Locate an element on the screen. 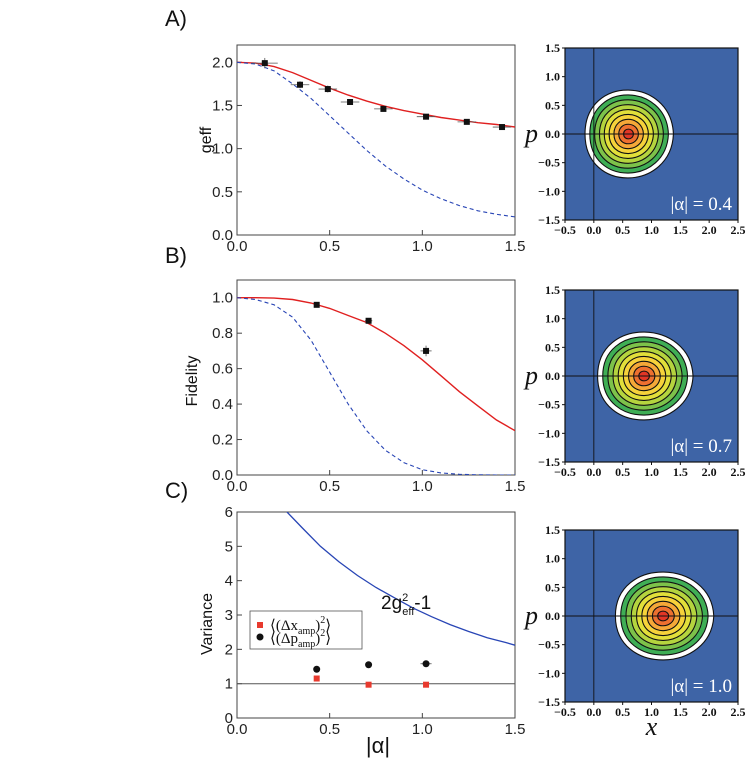  chart-a-ytick-label: 0.0 is located at coordinates (222, 235).